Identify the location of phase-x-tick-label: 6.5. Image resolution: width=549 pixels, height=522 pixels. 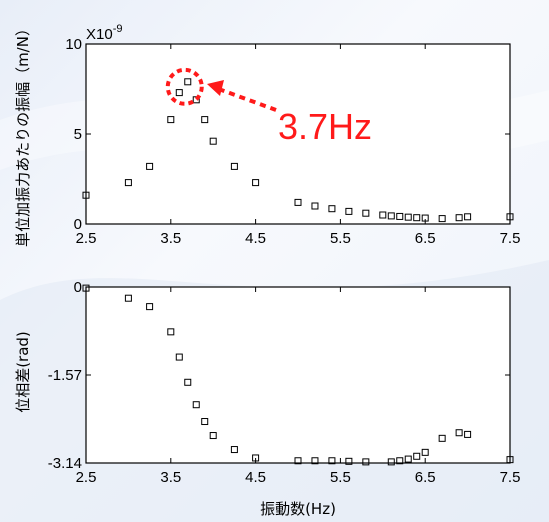
(425, 477).